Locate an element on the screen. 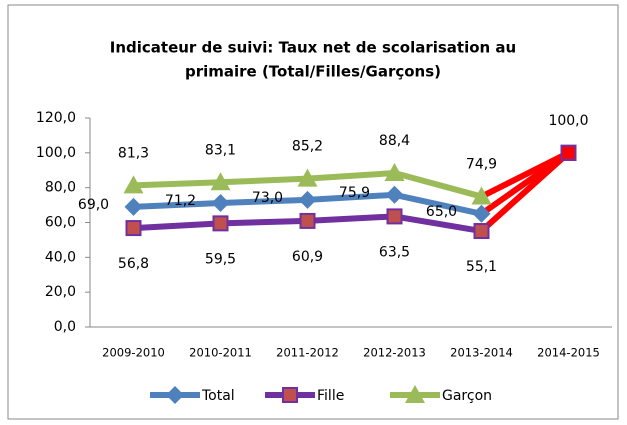 The height and width of the screenshot is (425, 627). data-label: 85,2 is located at coordinates (307, 147).